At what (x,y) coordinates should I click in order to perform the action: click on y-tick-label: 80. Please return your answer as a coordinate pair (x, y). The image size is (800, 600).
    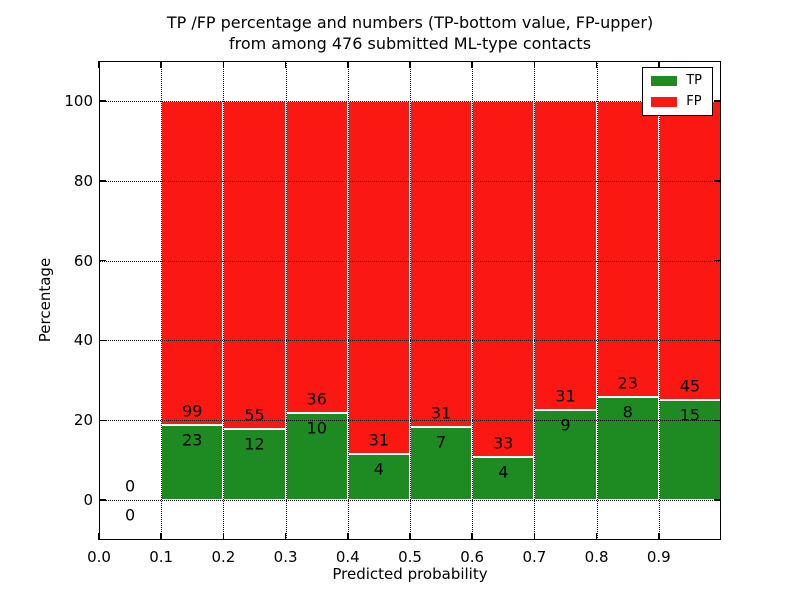
    Looking at the image, I should click on (83, 180).